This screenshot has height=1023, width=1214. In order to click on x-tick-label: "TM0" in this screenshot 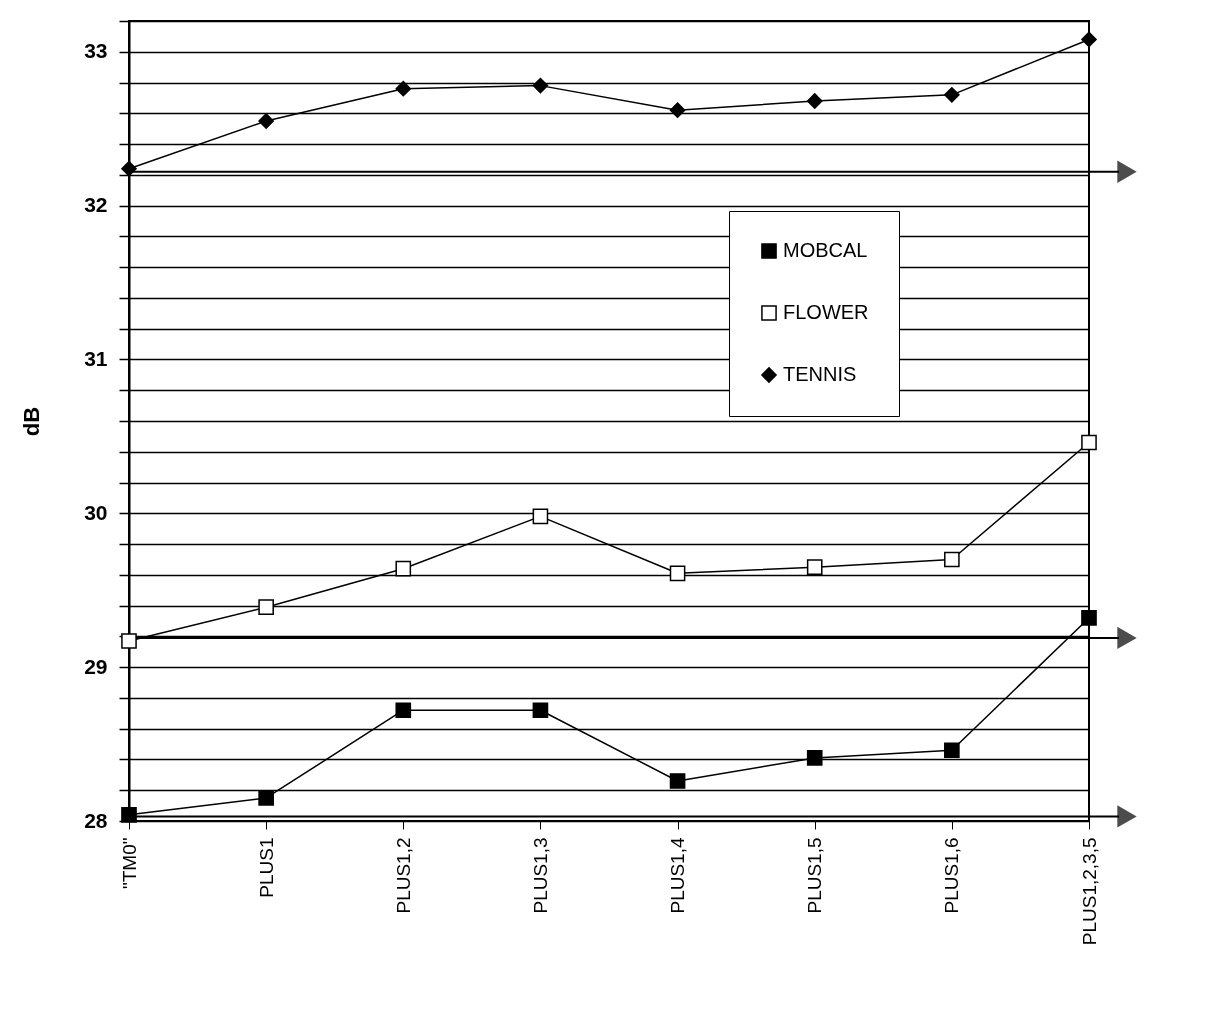, I will do `click(129, 863)`.